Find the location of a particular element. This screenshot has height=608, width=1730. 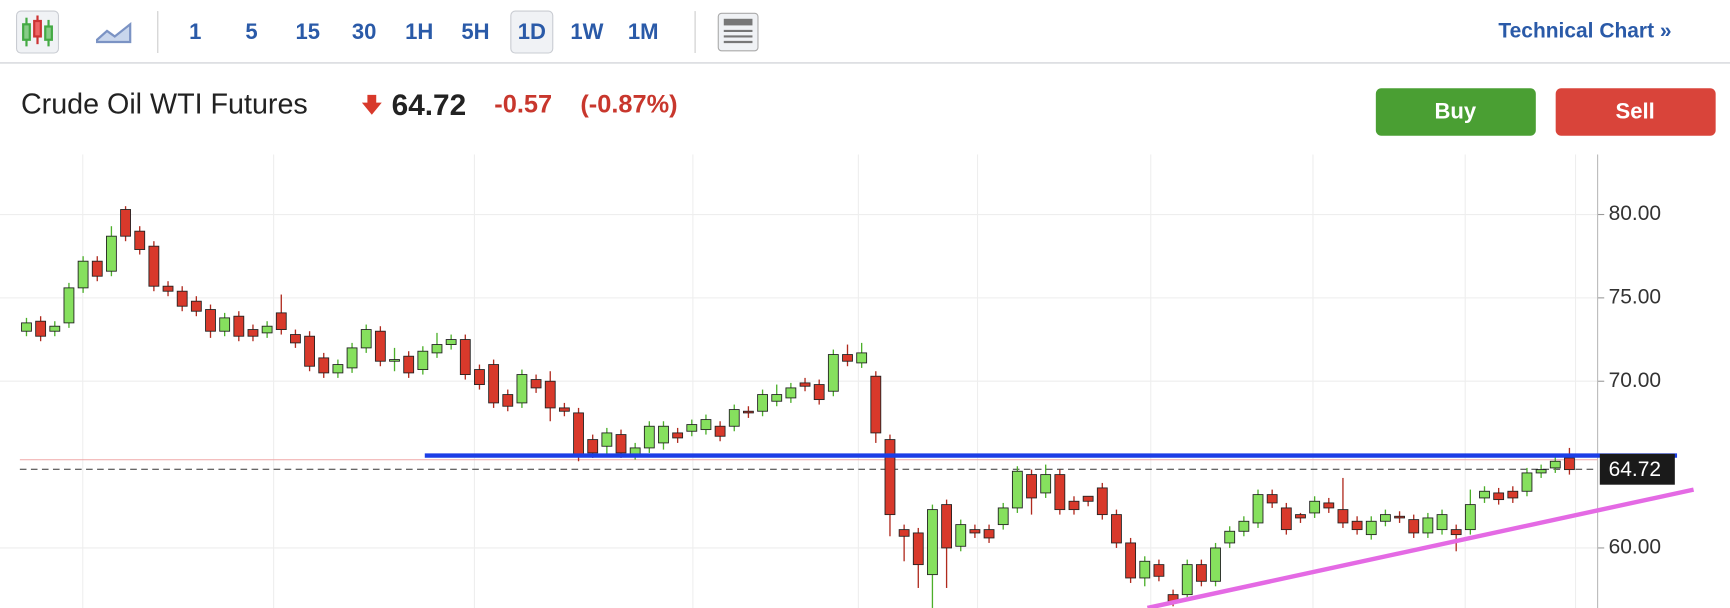

buy-label: Buy is located at coordinates (1455, 110).